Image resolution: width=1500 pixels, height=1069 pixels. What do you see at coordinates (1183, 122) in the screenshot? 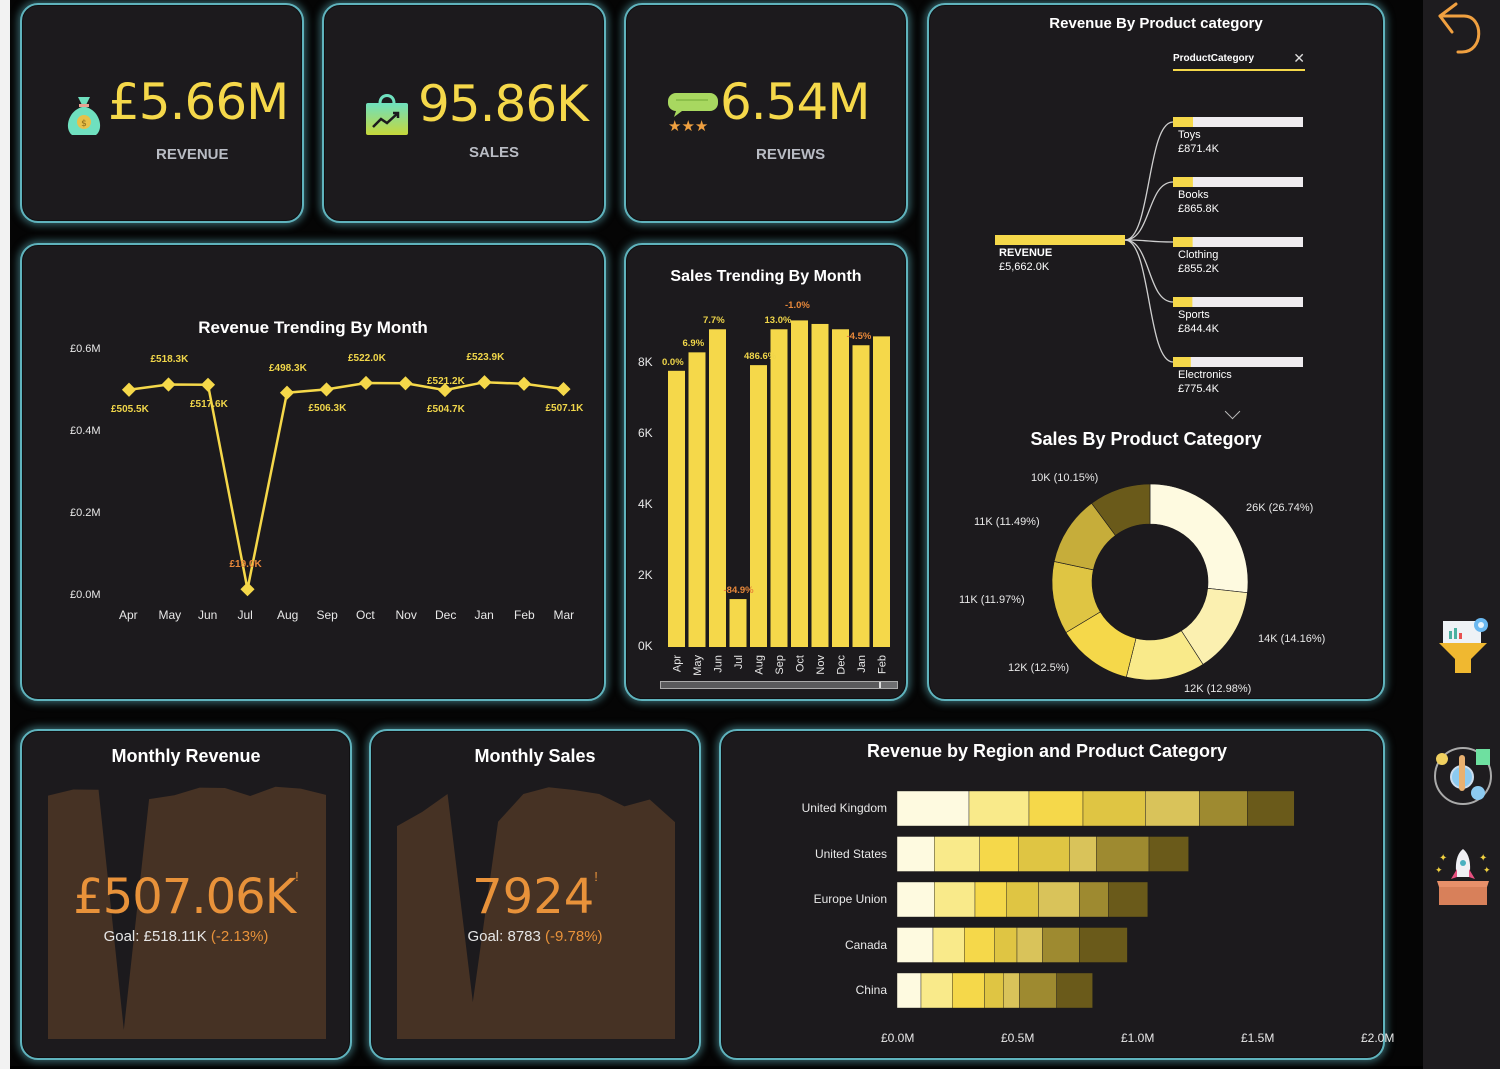
I see `node-bar-toys` at bounding box center [1183, 122].